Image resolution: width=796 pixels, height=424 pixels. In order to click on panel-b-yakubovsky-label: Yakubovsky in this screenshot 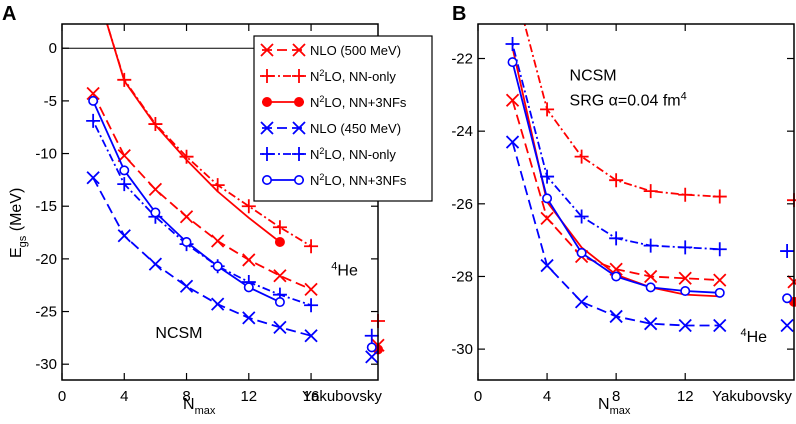, I will do `click(752, 396)`.